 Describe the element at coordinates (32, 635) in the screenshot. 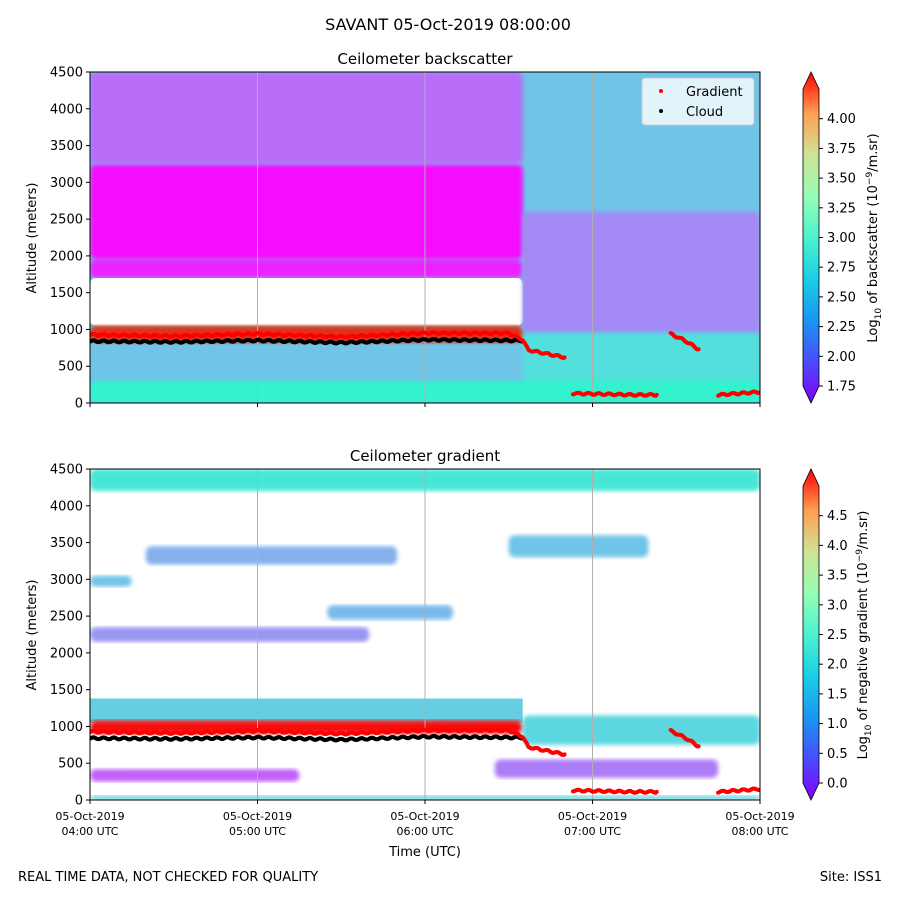

I see `gradient-y-label: Altitude (meters)` at that location.